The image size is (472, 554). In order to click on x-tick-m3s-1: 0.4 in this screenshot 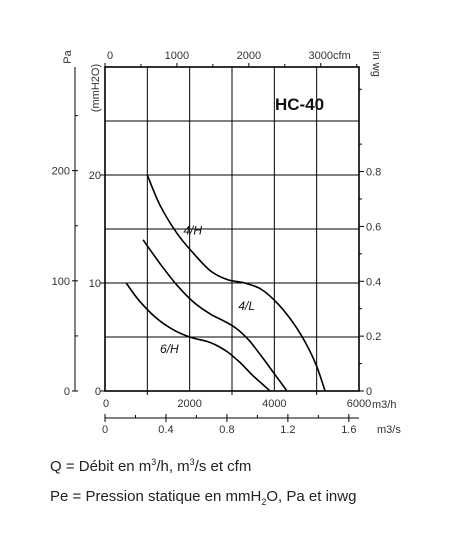, I will do `click(165, 430)`.